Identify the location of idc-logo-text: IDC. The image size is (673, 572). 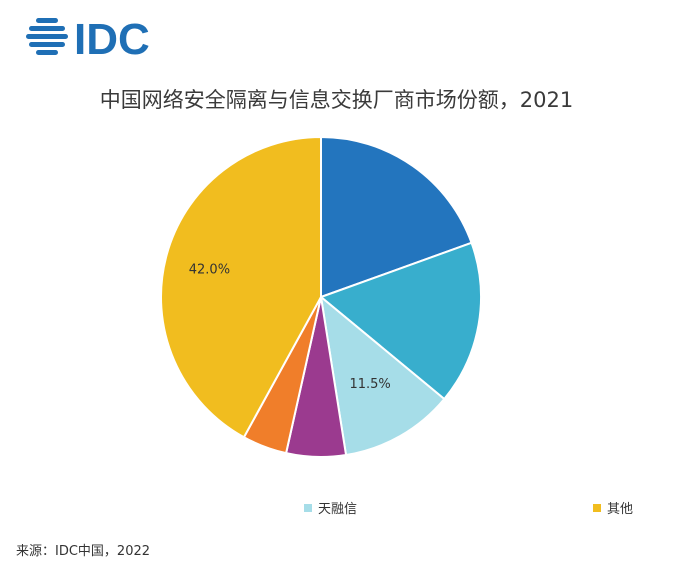
(112, 37).